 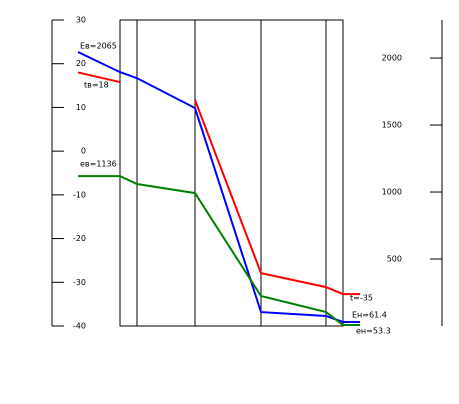 What do you see at coordinates (98, 46) in the screenshot?
I see `annotation: Eв=2065` at bounding box center [98, 46].